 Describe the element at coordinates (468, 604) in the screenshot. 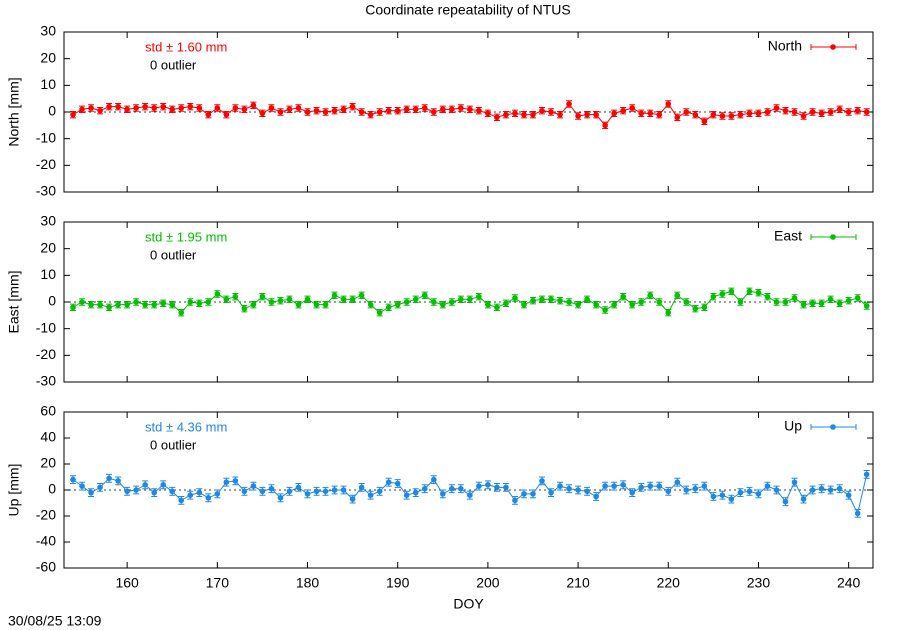

I see `x-axis-label: DOY` at that location.